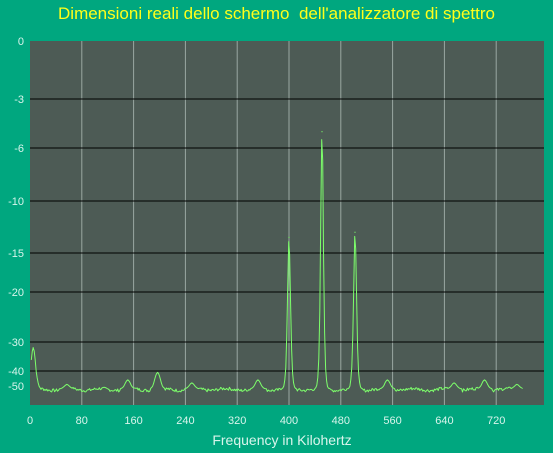 The width and height of the screenshot is (553, 453). Describe the element at coordinates (19, 149) in the screenshot. I see `y-tick-label: -6` at that location.